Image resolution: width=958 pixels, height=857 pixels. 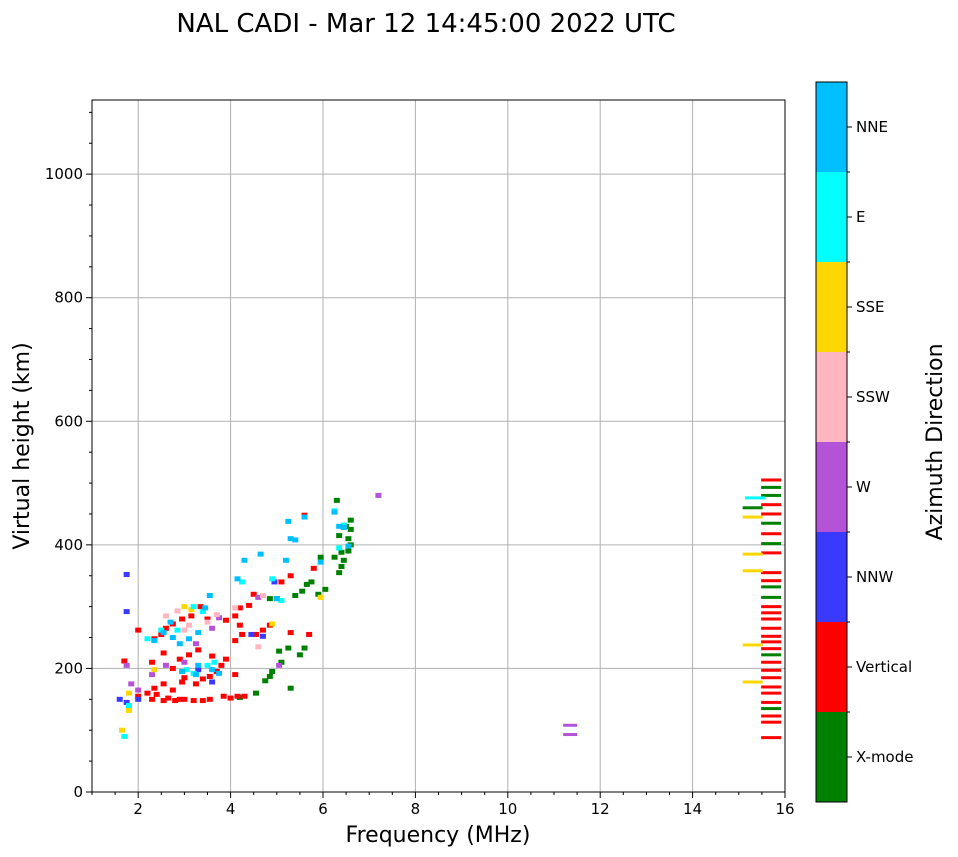 I want to click on x-tick-label: 2, so click(x=138, y=809).